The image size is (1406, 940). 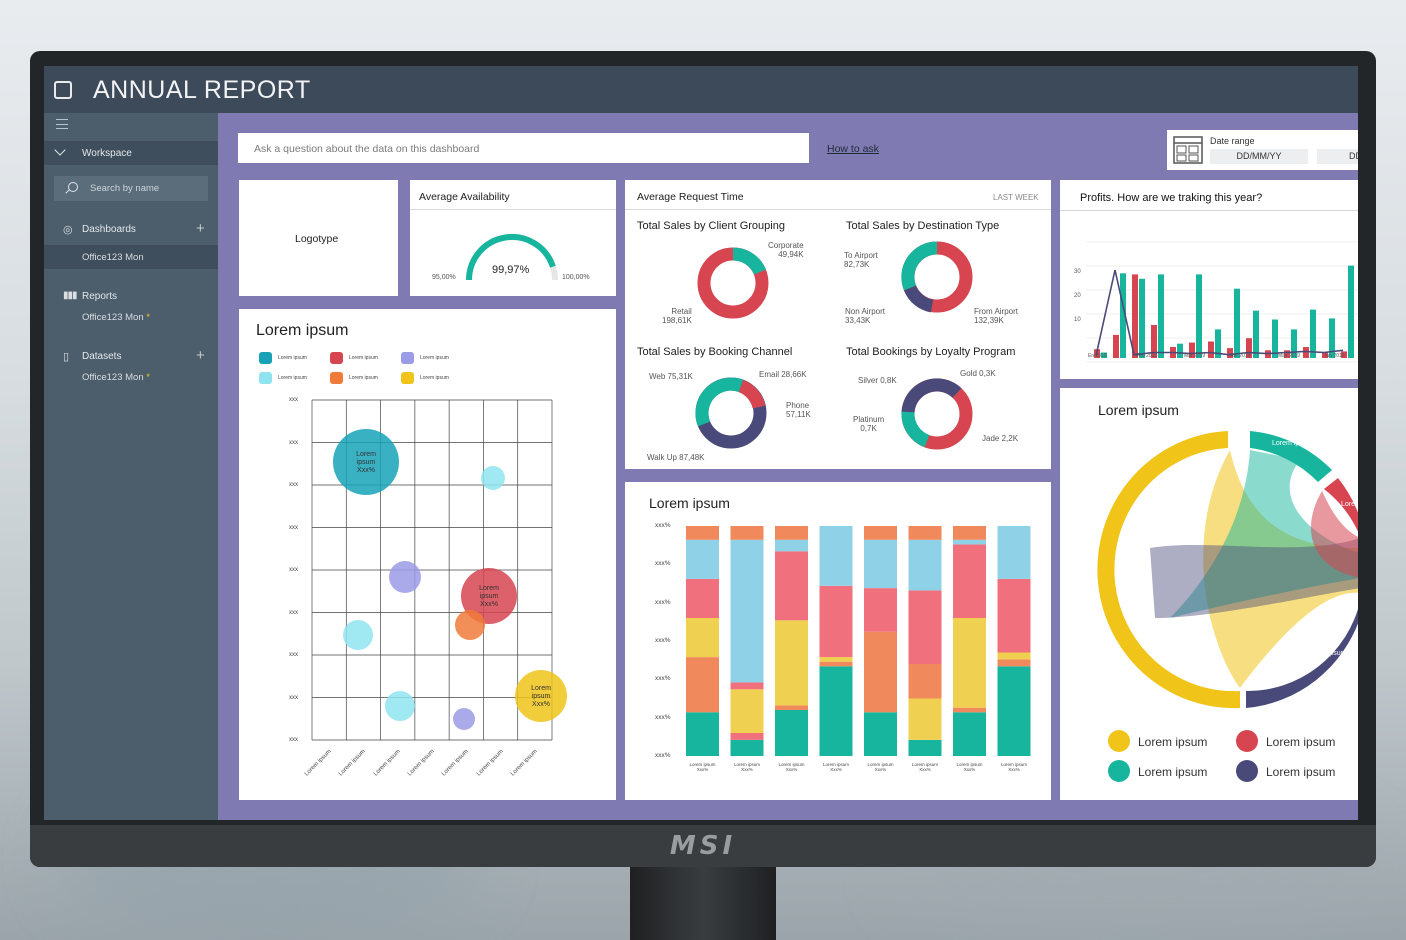 I want to click on card-divider, so click(x=838, y=209).